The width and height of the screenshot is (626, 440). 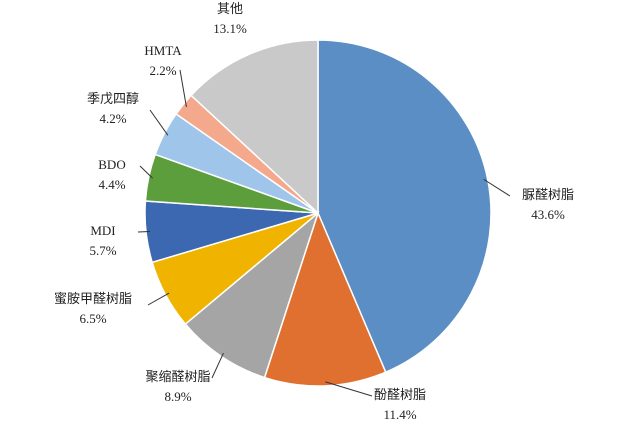 I want to click on slice-label: 聚缩醛树脂, so click(x=177, y=376).